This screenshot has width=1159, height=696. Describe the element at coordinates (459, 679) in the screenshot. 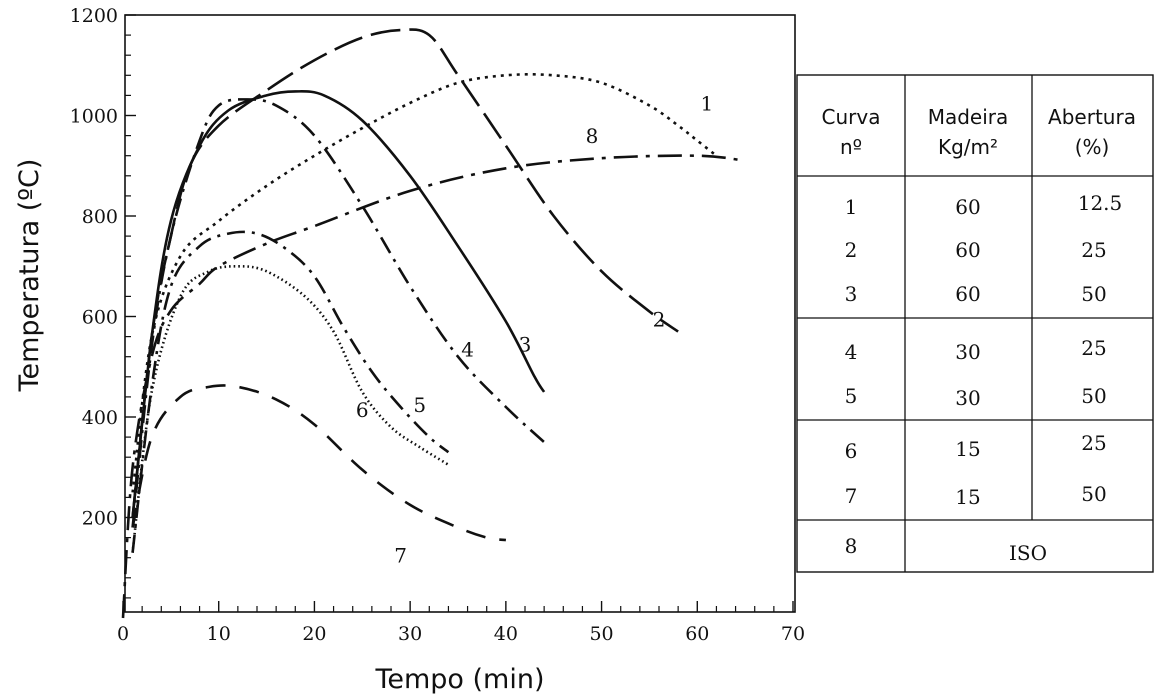

I see `x-axis-title: Tempo (min)` at that location.